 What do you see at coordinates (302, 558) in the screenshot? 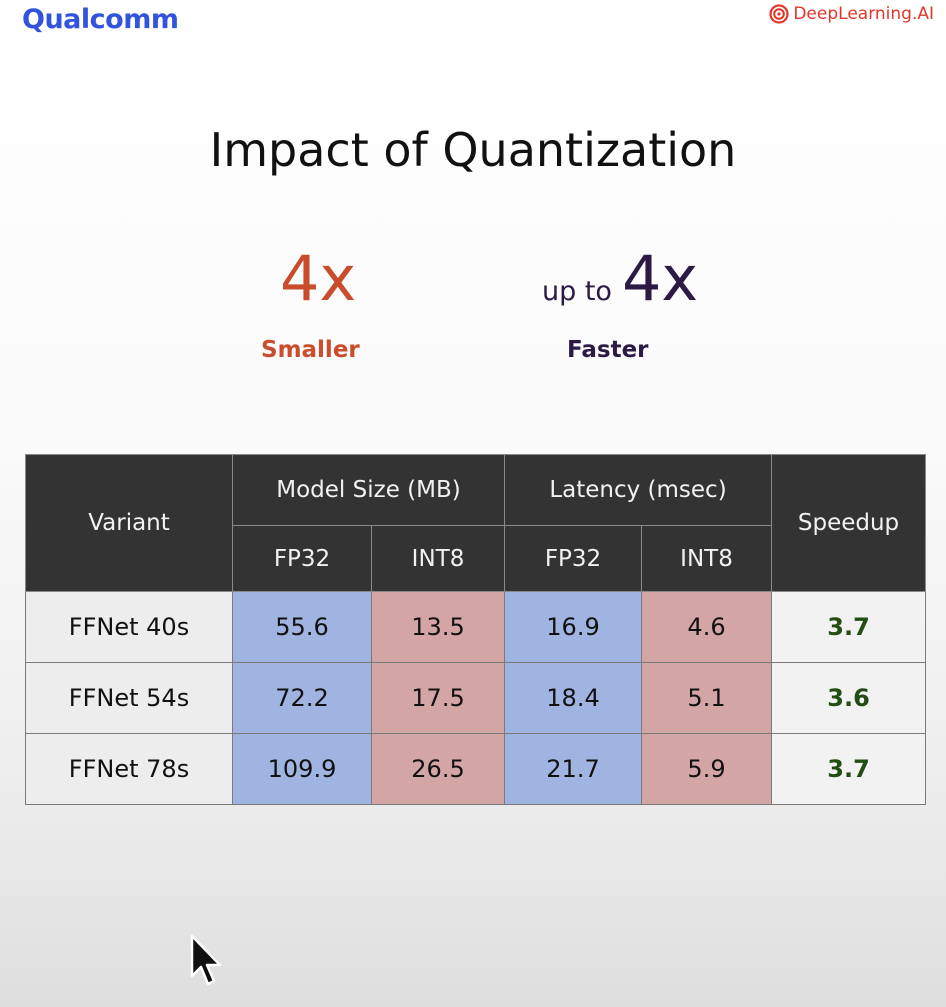
I see `header-size-fp32: FP32` at bounding box center [302, 558].